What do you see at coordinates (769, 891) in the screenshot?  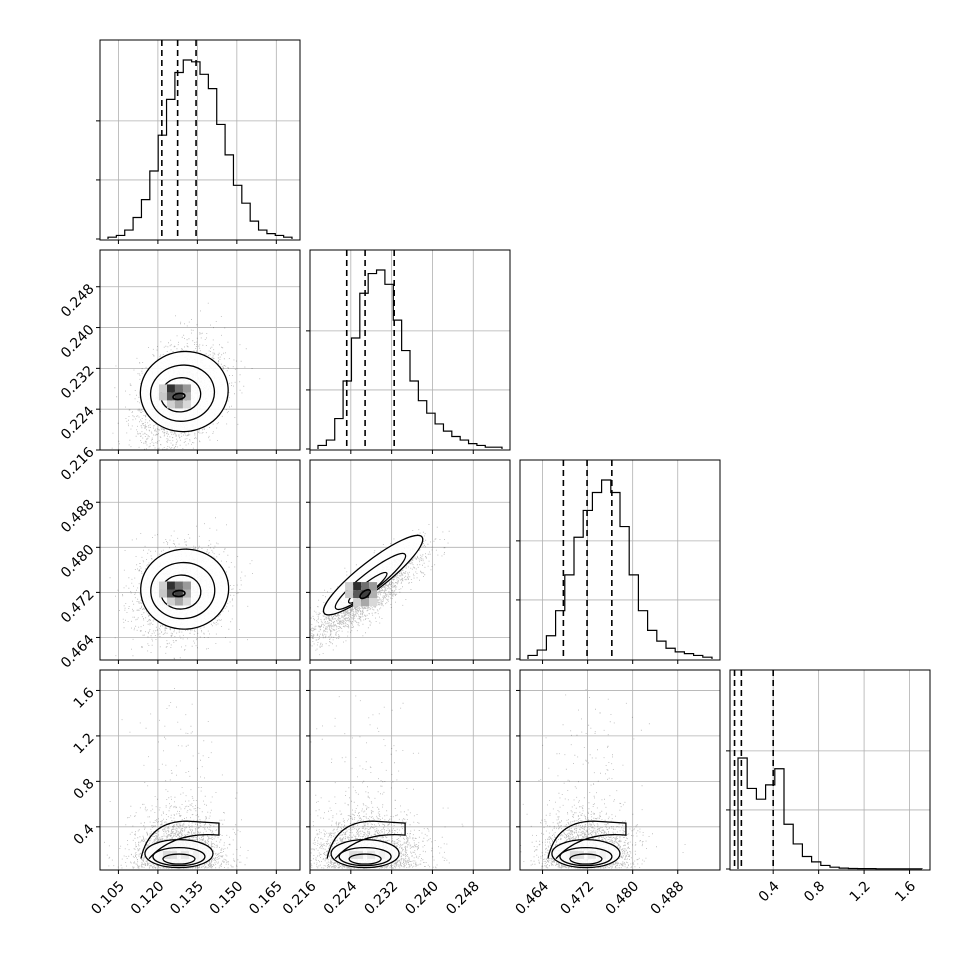 I see `x-tick-label: 0.4` at bounding box center [769, 891].